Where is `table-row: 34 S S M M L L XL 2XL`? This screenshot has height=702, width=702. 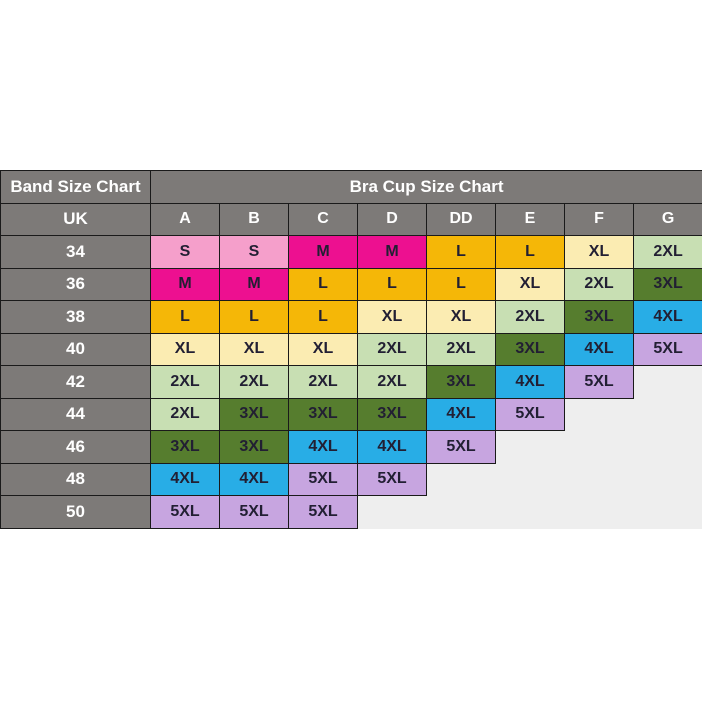
table-row: 34 S S M M L L XL 2XL is located at coordinates (351, 252).